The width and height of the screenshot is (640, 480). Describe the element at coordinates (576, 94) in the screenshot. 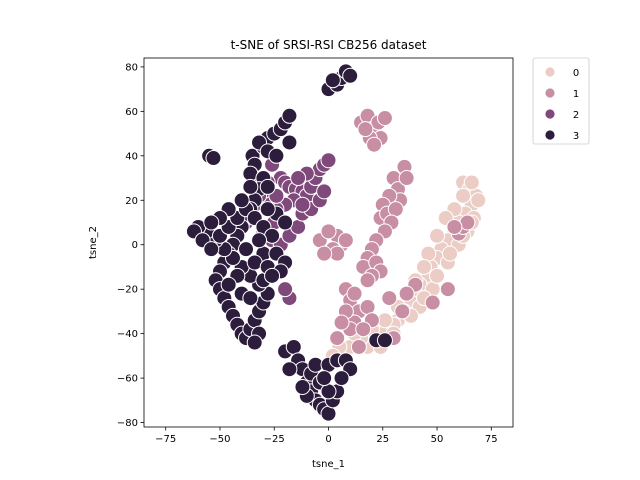

I see `legend-label-1: 1` at that location.